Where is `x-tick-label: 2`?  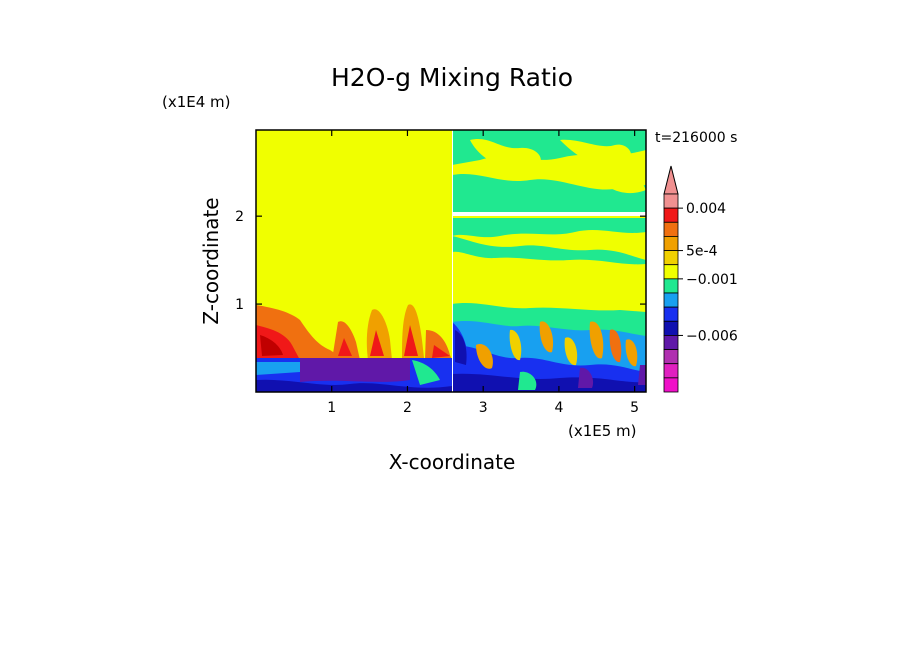 x-tick-label: 2 is located at coordinates (407, 408).